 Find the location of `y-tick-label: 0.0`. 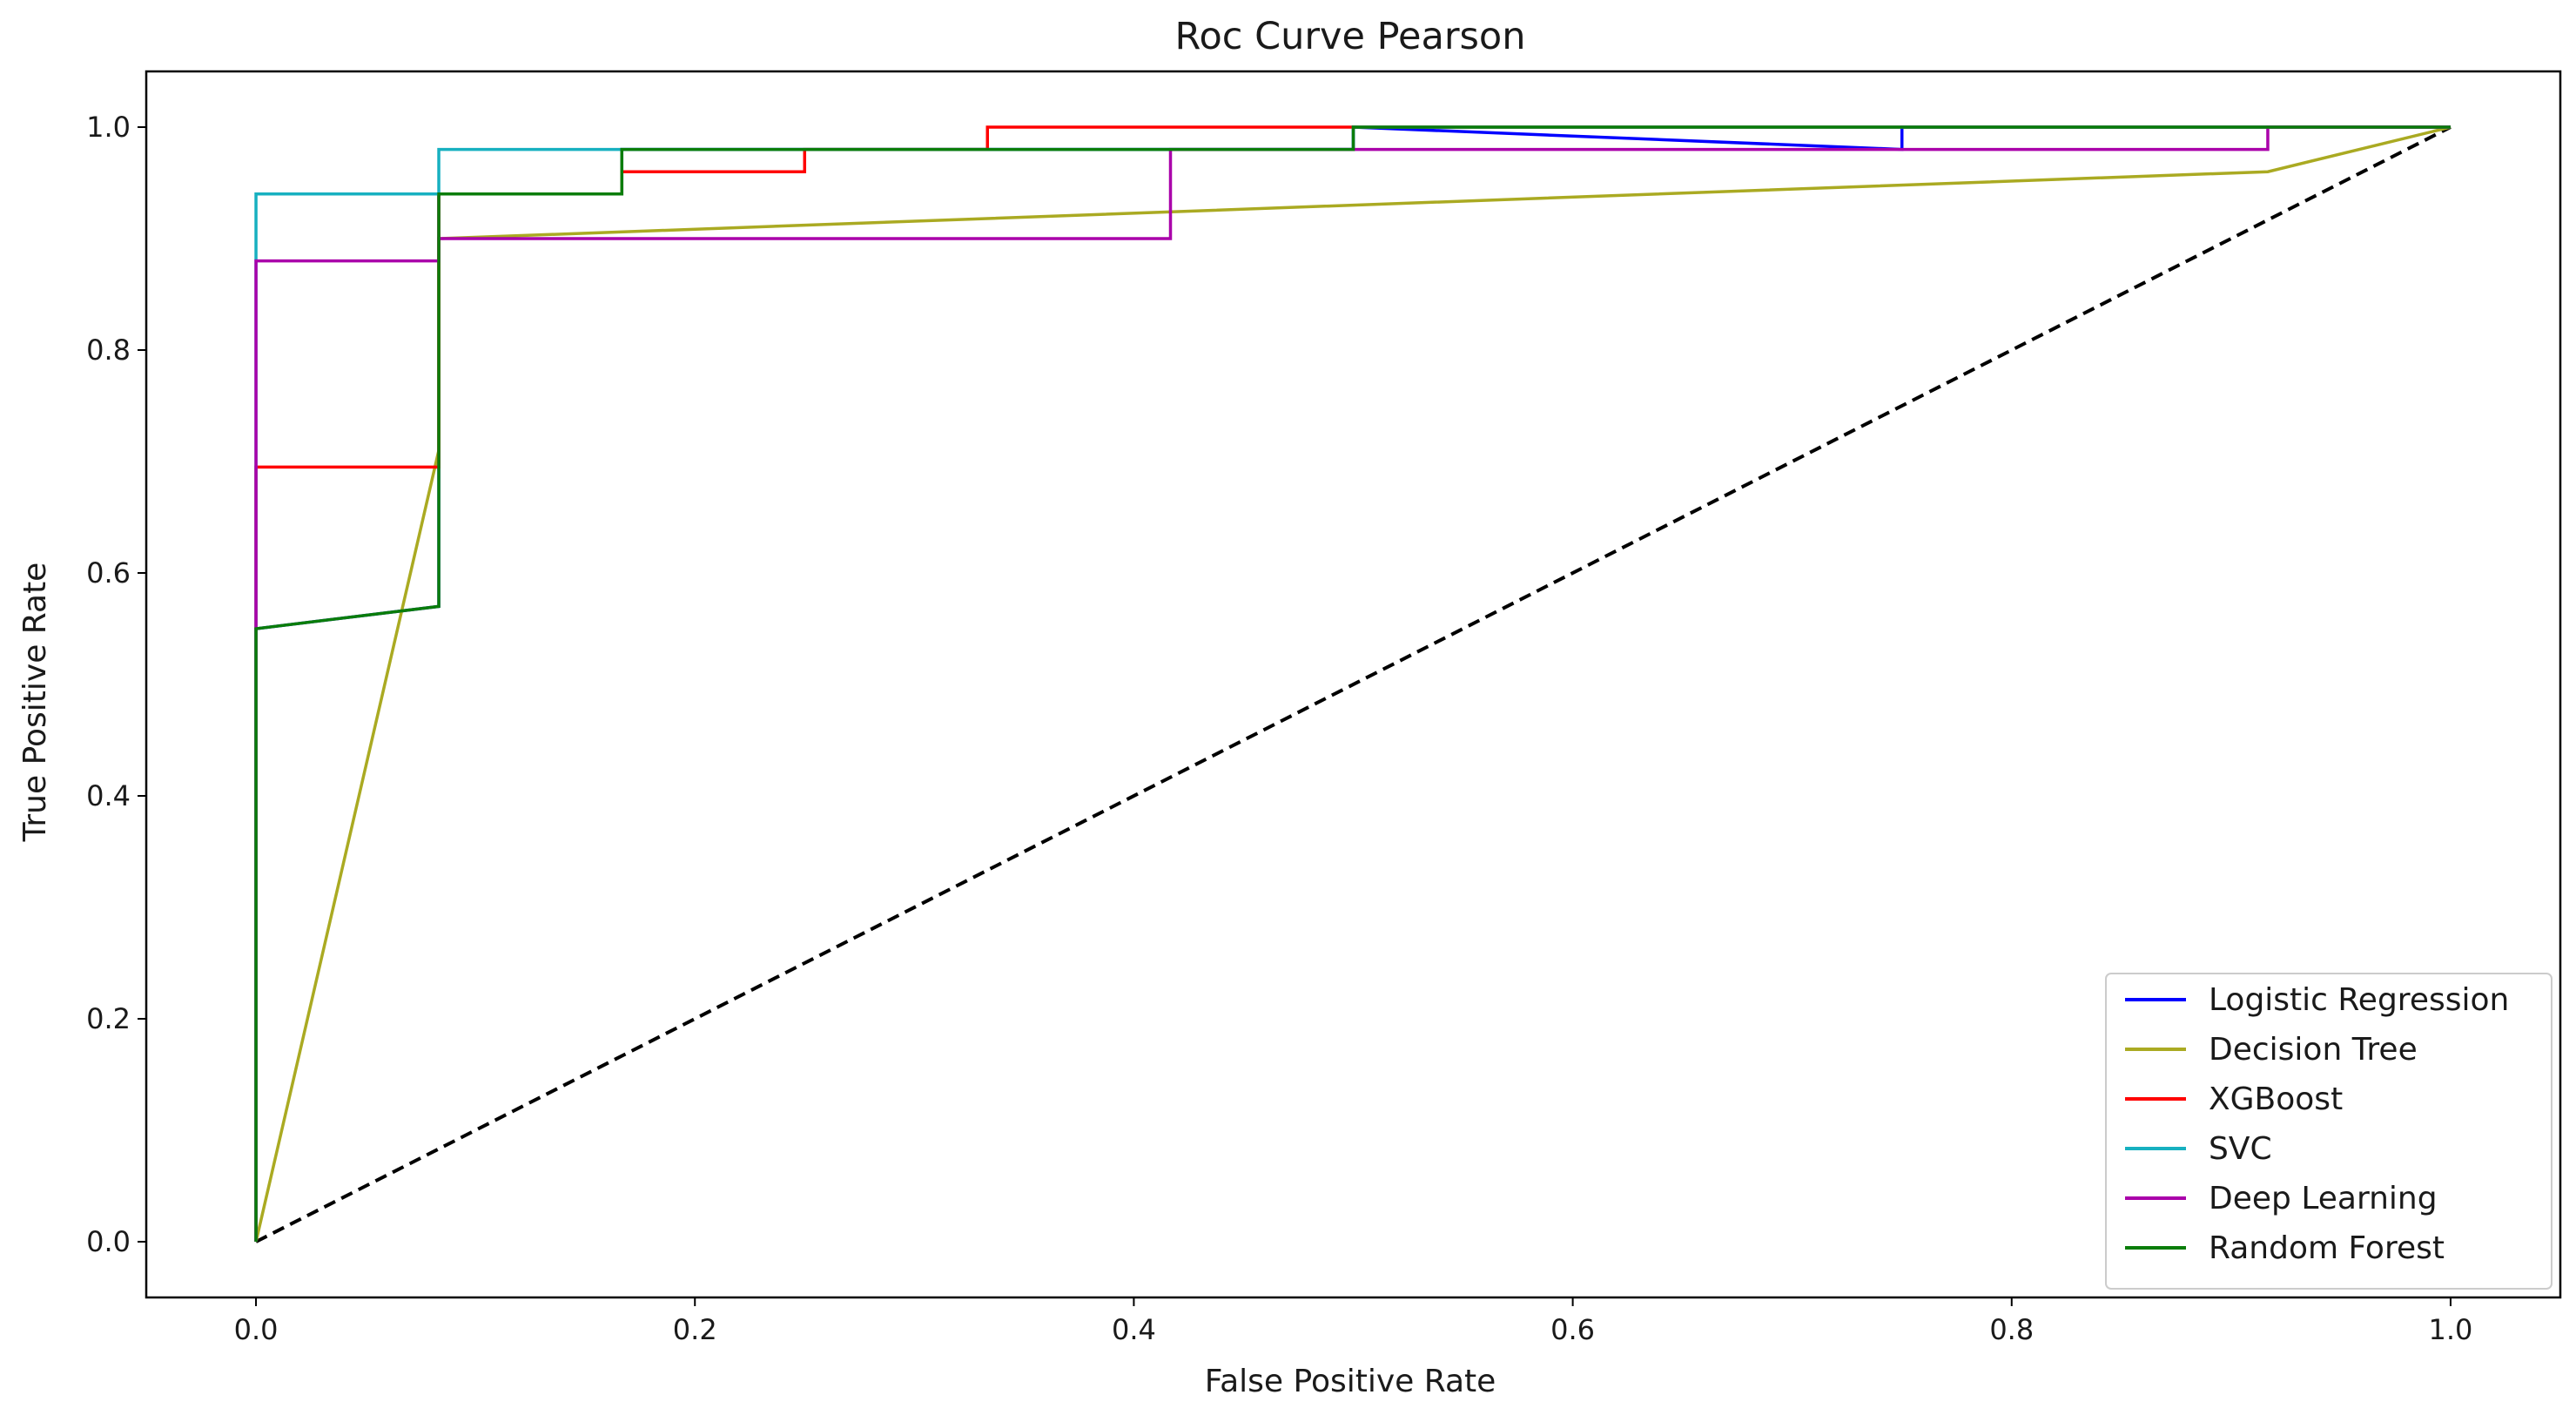

y-tick-label: 0.0 is located at coordinates (108, 1241).